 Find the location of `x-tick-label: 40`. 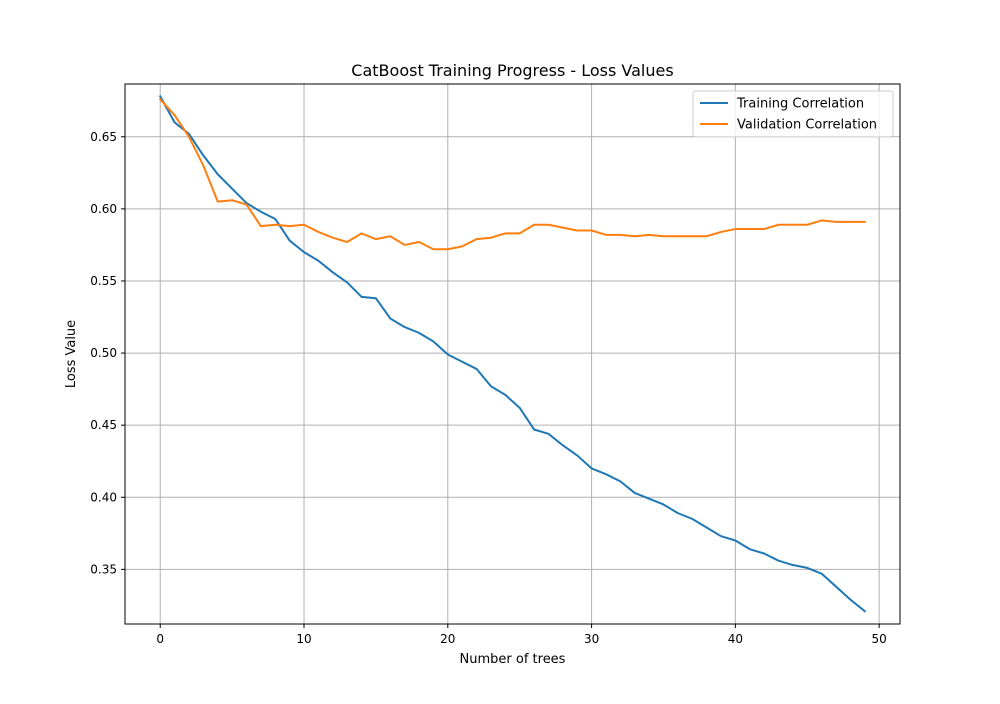

x-tick-label: 40 is located at coordinates (735, 639).